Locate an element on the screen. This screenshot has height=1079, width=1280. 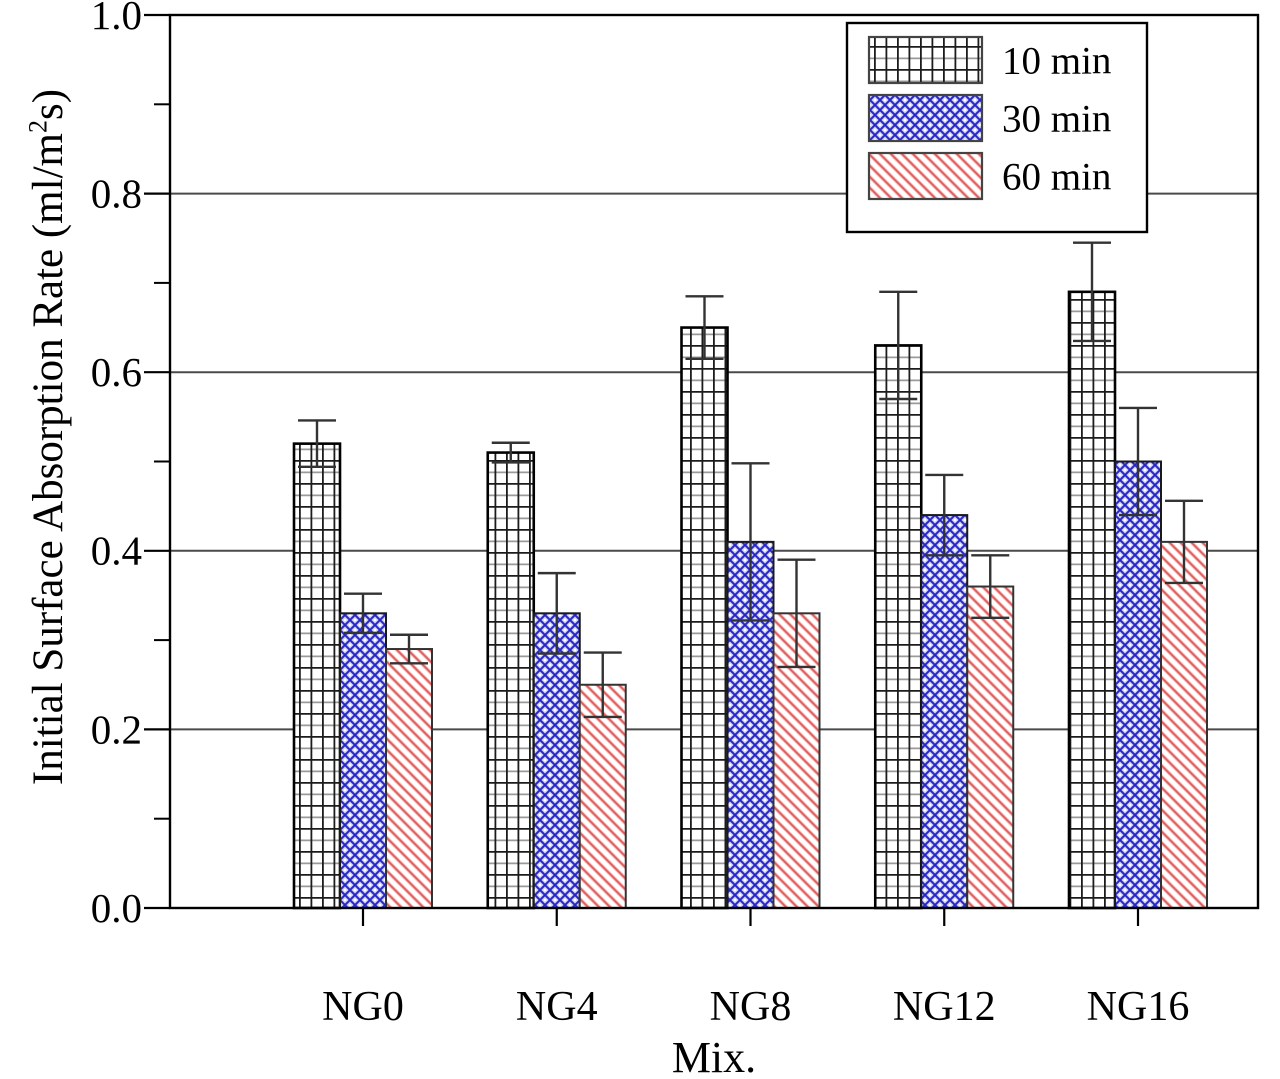
bar-30min-NG16 is located at coordinates (1138, 684).